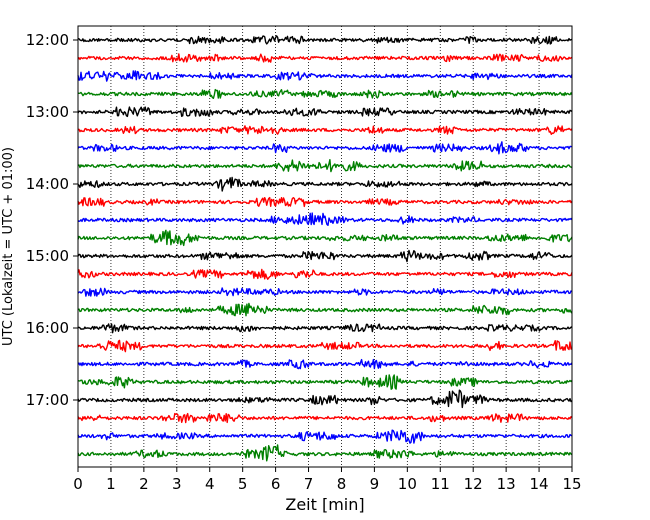 The image size is (650, 520). Describe the element at coordinates (47, 400) in the screenshot. I see `y-tick-label: 17:00` at that location.